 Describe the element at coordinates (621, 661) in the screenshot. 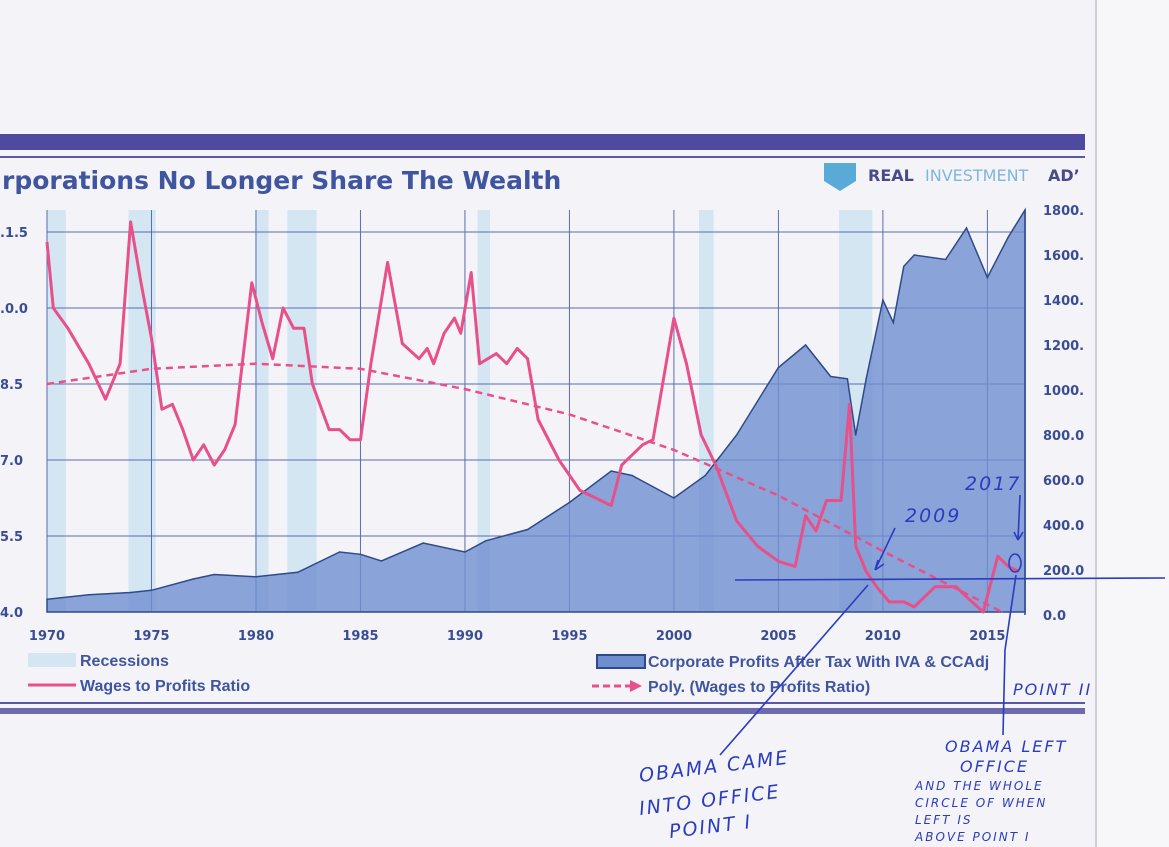

I see `legend-profits-swatch` at that location.